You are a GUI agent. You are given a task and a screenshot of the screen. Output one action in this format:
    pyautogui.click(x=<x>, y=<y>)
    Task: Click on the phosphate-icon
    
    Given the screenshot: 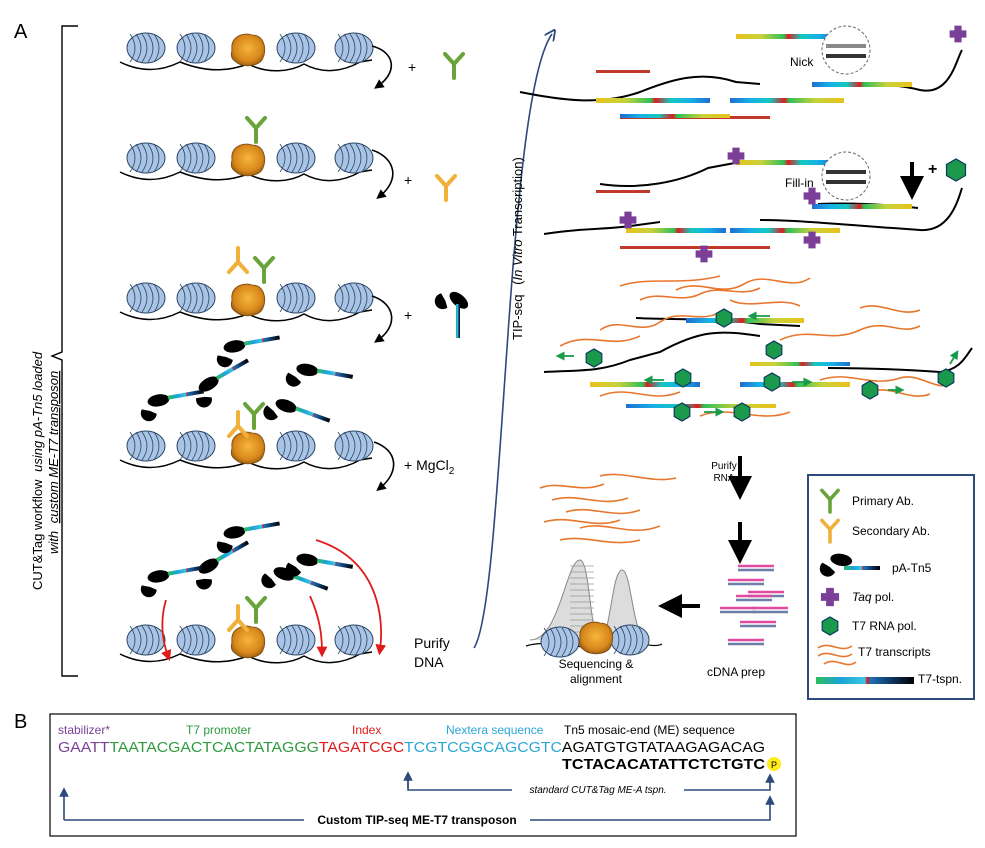 What is the action you would take?
    pyautogui.click(x=774, y=764)
    